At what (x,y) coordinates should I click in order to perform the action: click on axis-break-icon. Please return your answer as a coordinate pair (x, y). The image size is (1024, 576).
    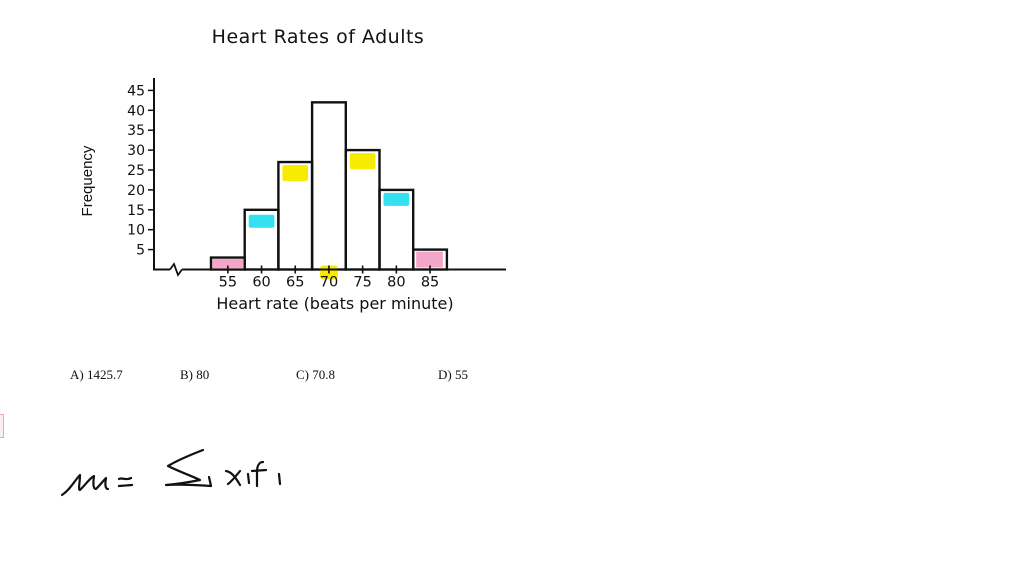
    Looking at the image, I should click on (176, 269).